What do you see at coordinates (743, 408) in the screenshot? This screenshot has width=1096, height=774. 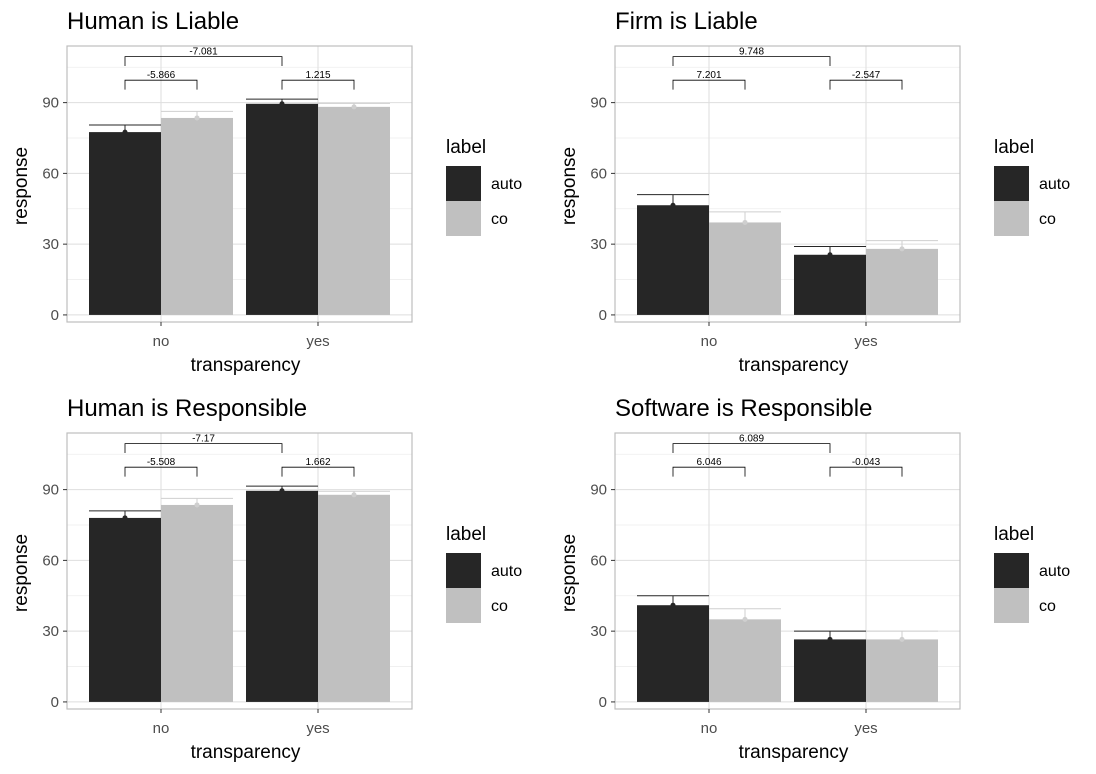 I see `chart-title: Software is Responsible` at bounding box center [743, 408].